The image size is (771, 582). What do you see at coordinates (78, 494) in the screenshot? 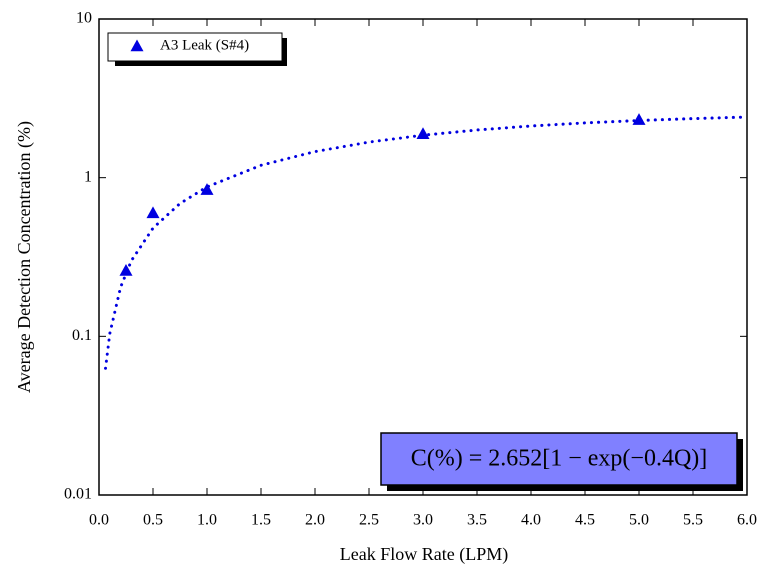
I see `y-tick-label: 0.01` at bounding box center [78, 494].